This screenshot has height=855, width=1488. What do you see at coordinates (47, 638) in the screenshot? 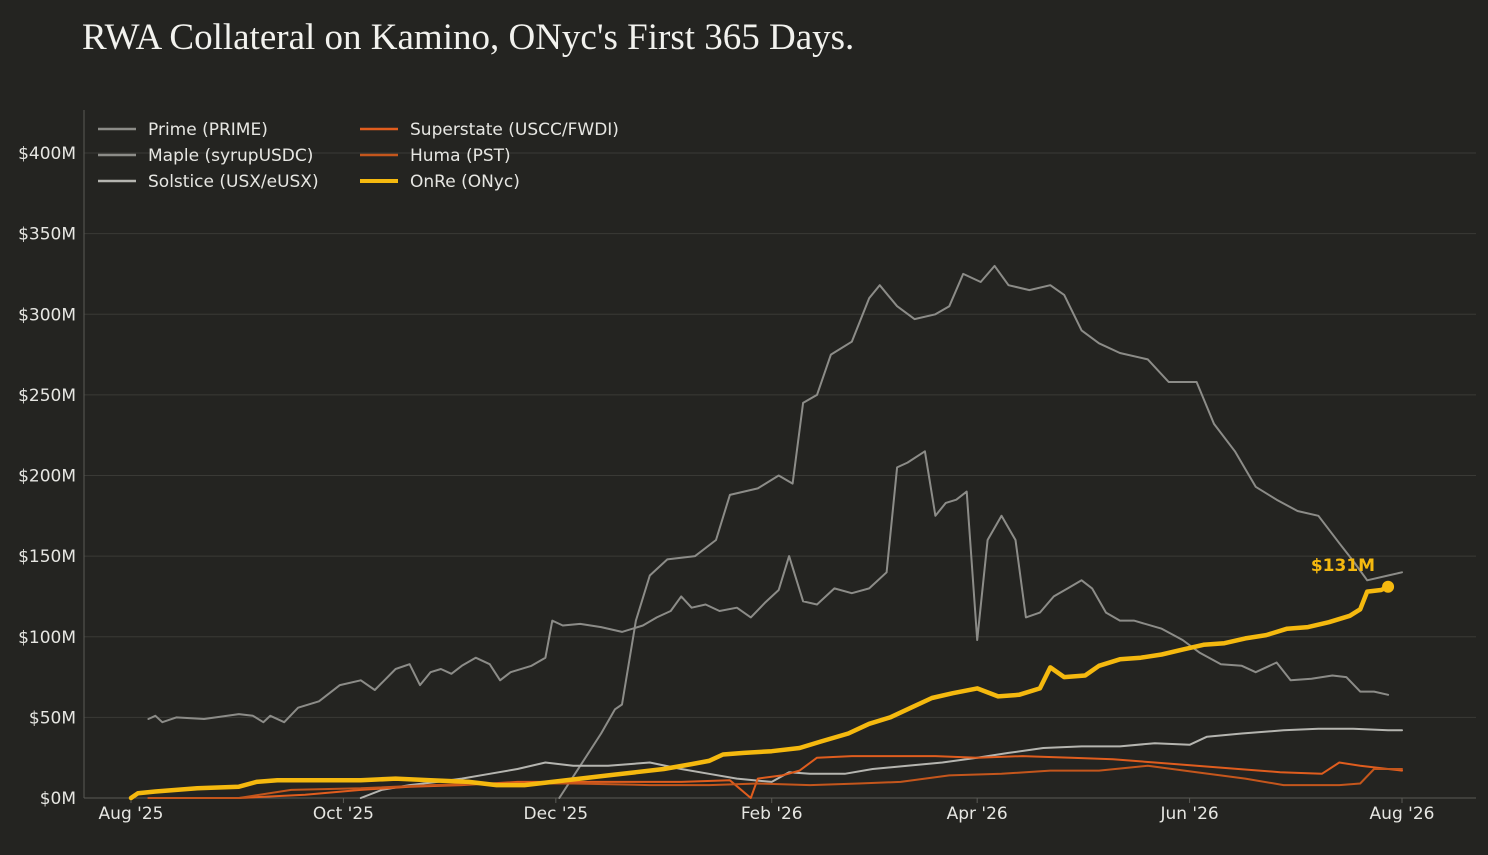
I see `y-tick-label: $100M` at bounding box center [47, 638].